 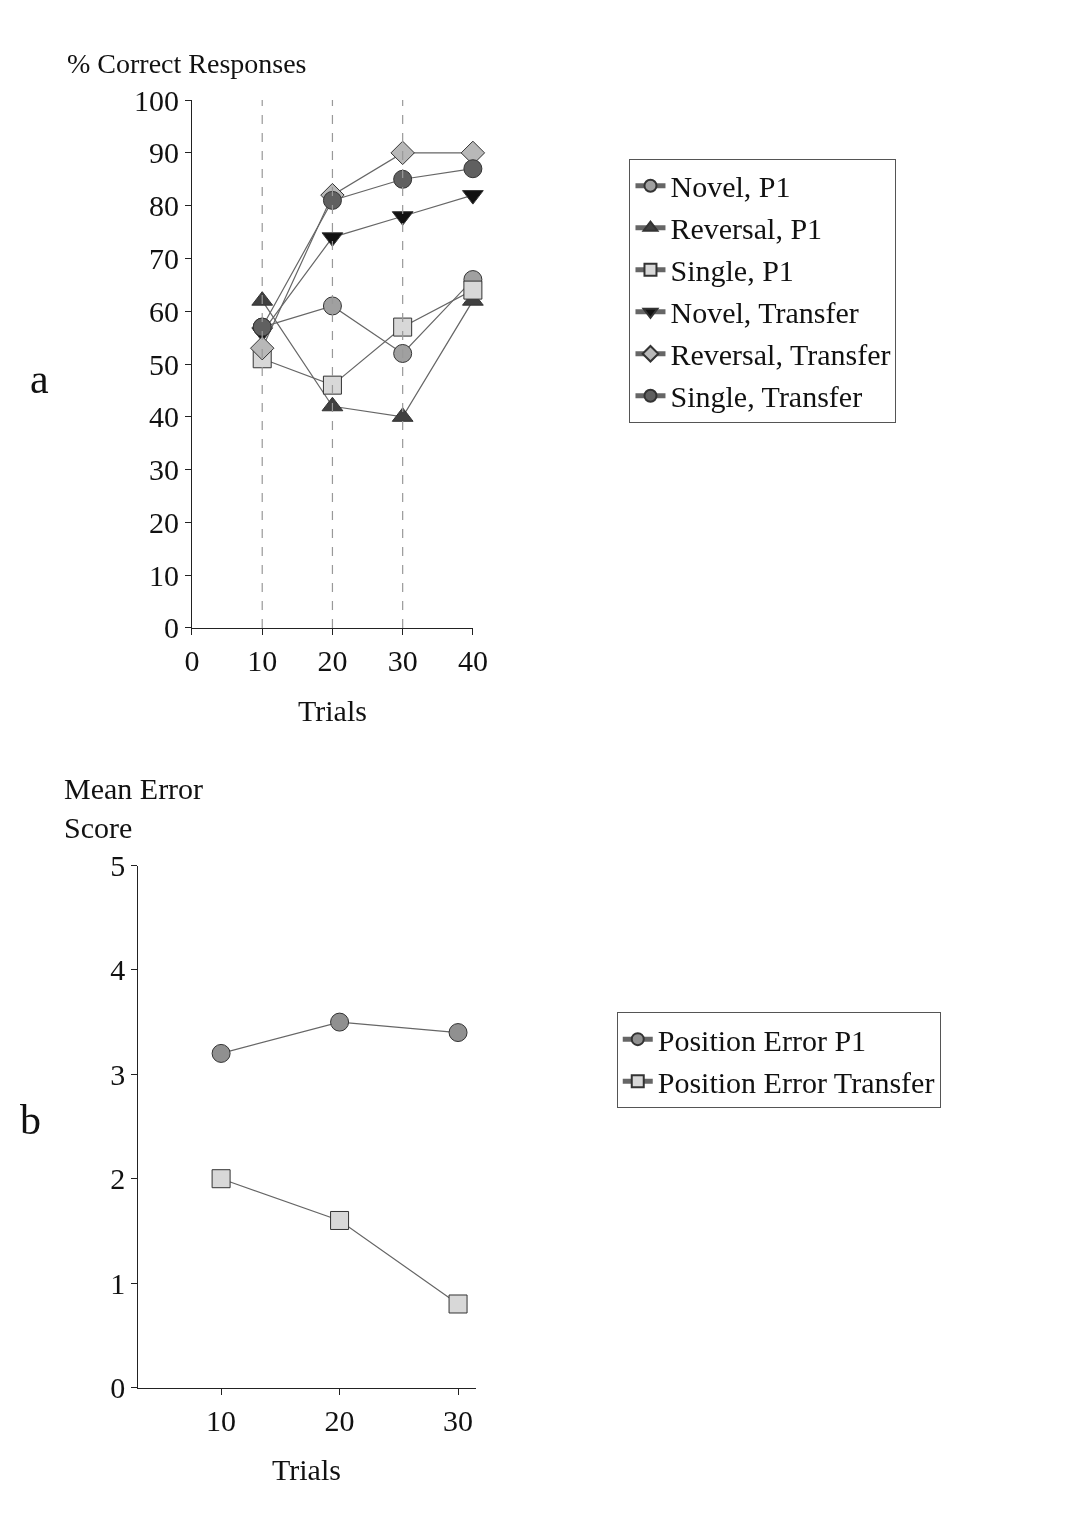 I want to click on text: a, so click(x=39, y=379).